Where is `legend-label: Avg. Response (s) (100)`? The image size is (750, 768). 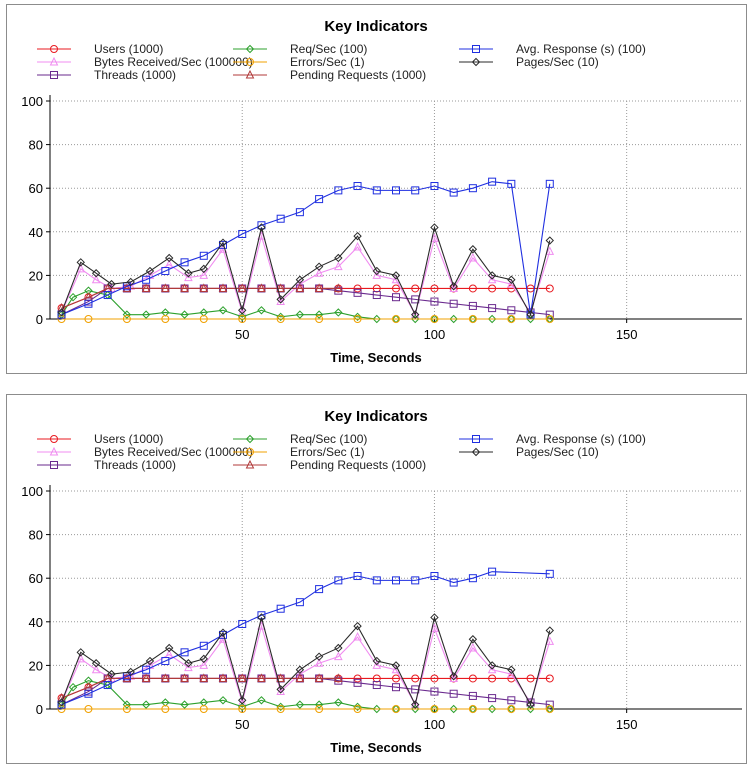
legend-label: Avg. Response (s) (100) is located at coordinates (581, 439).